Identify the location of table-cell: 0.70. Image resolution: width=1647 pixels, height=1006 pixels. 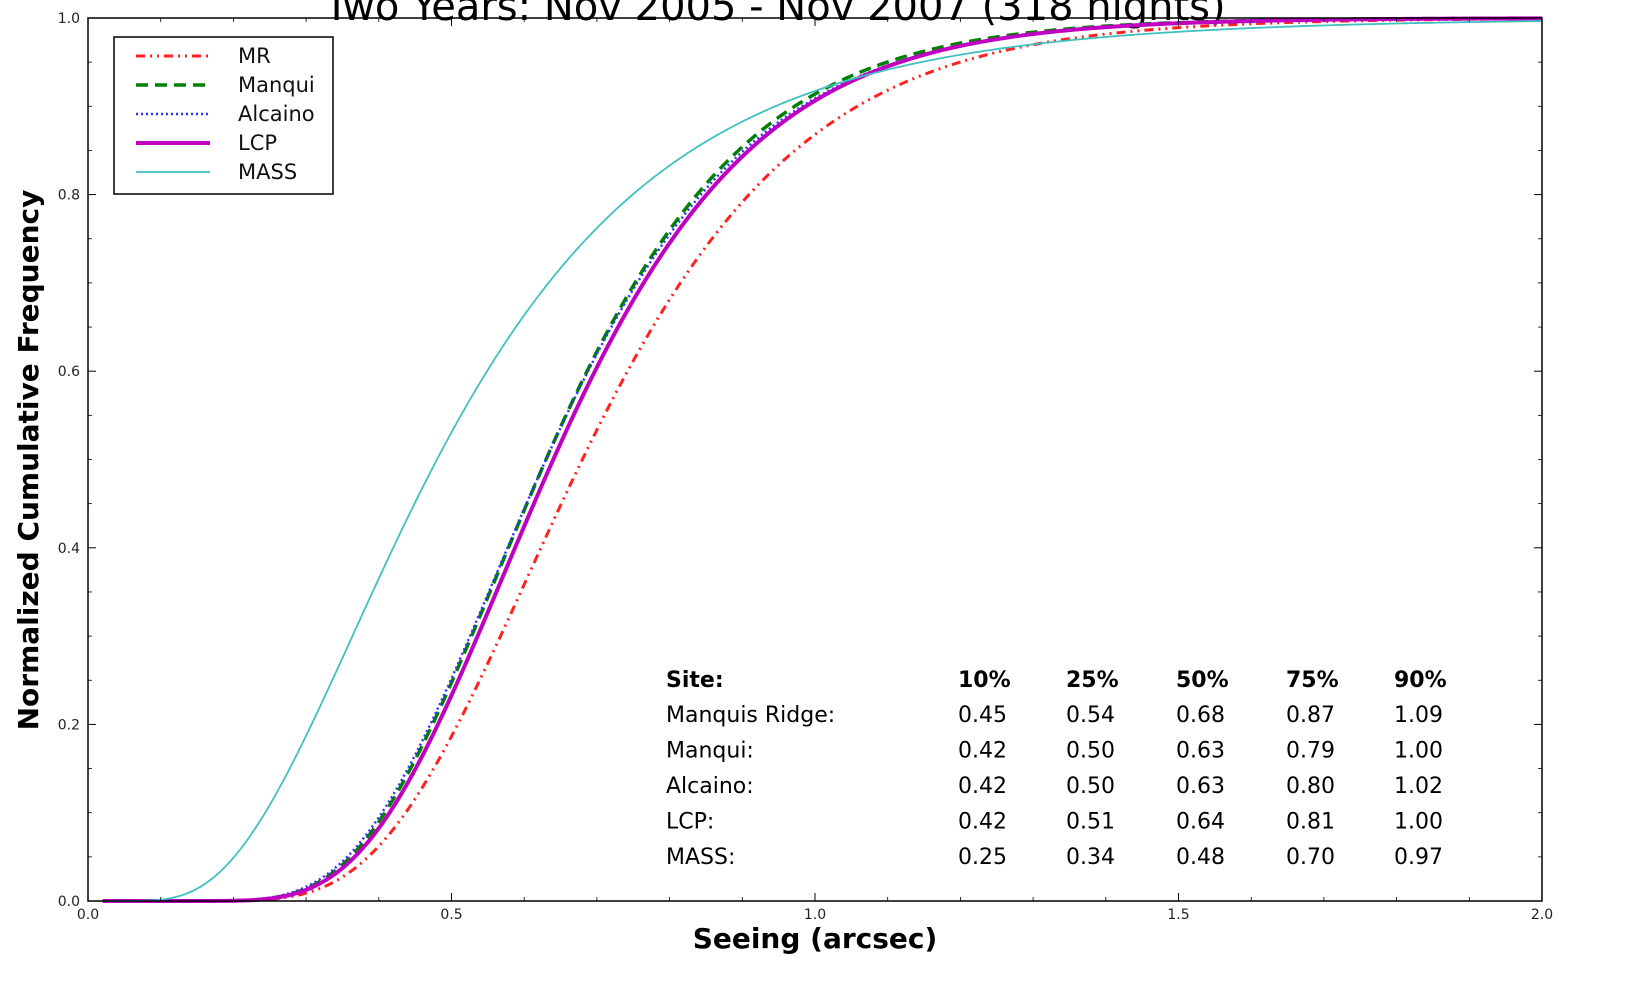
(1310, 857).